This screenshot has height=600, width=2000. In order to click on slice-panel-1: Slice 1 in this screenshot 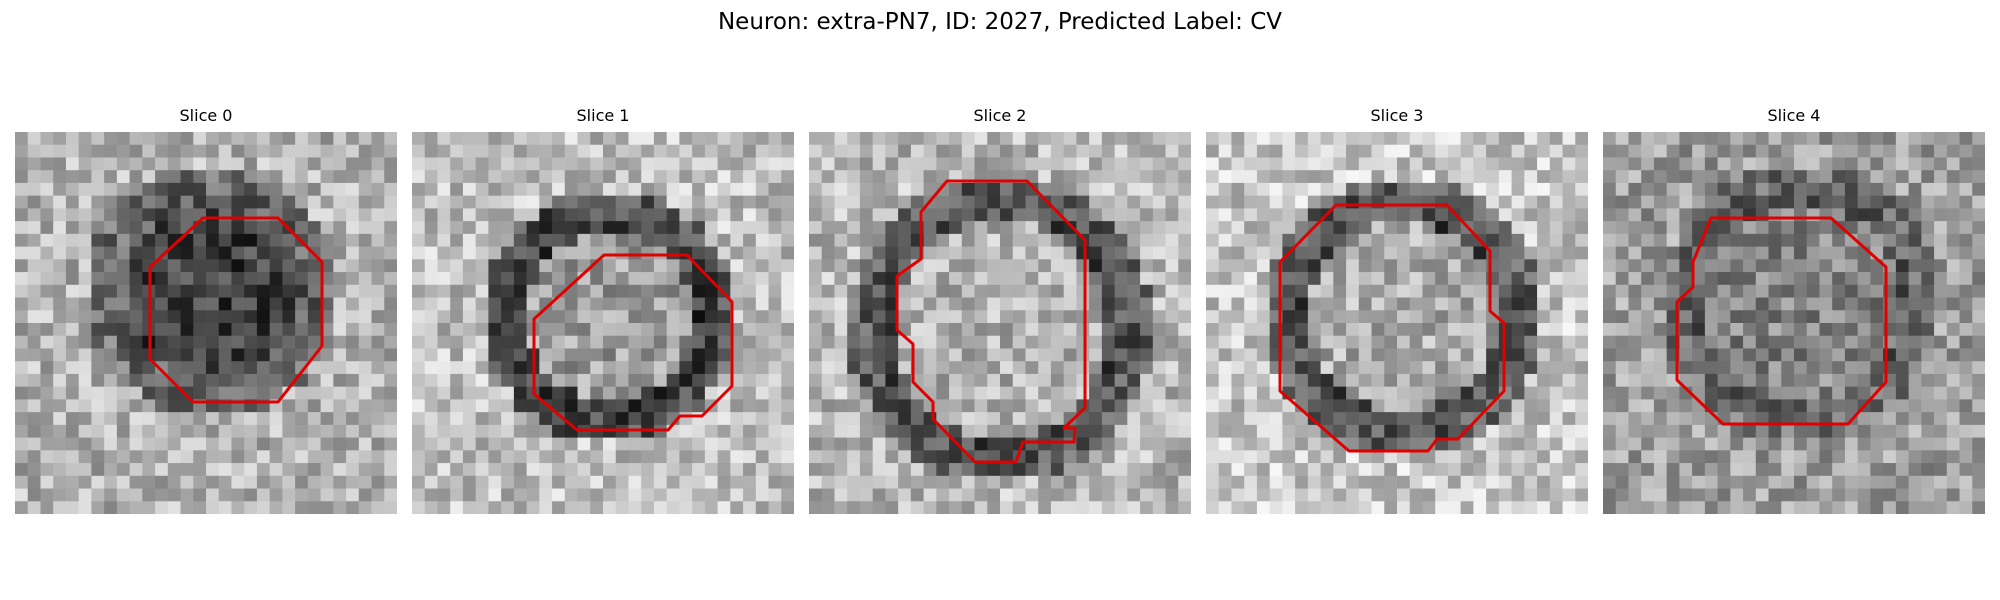, I will do `click(603, 310)`.